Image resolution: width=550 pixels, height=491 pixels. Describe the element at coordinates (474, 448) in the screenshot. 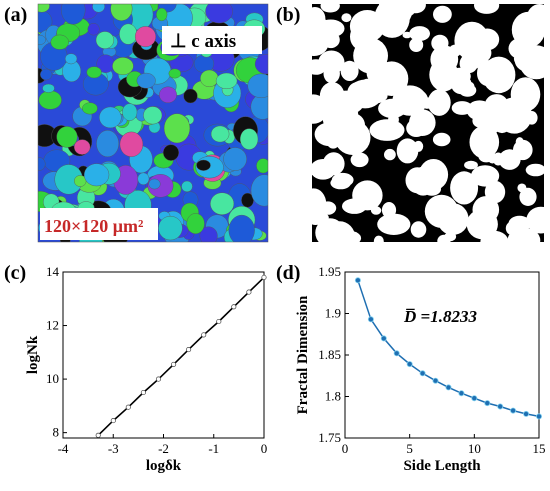

I see `x-tick-label: 10` at that location.